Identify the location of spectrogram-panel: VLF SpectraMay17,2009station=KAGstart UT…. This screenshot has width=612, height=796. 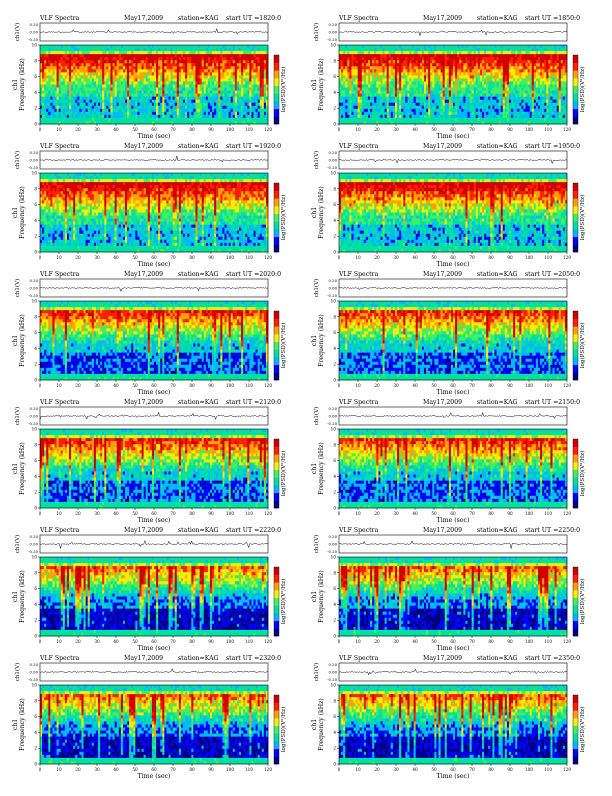
(448, 77).